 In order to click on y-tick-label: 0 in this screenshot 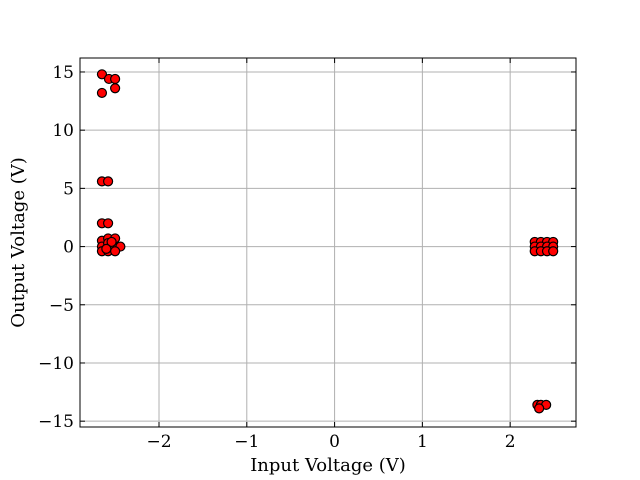, I will do `click(68, 248)`.